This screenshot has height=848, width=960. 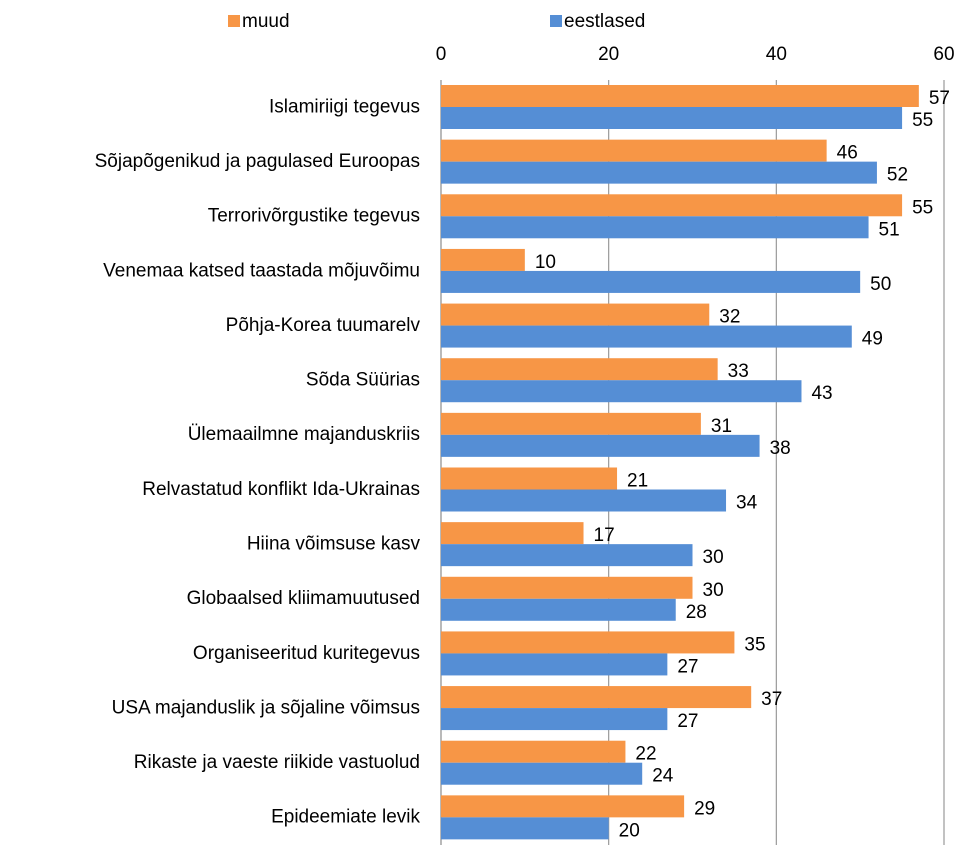 I want to click on value-label: 17, so click(x=604, y=535).